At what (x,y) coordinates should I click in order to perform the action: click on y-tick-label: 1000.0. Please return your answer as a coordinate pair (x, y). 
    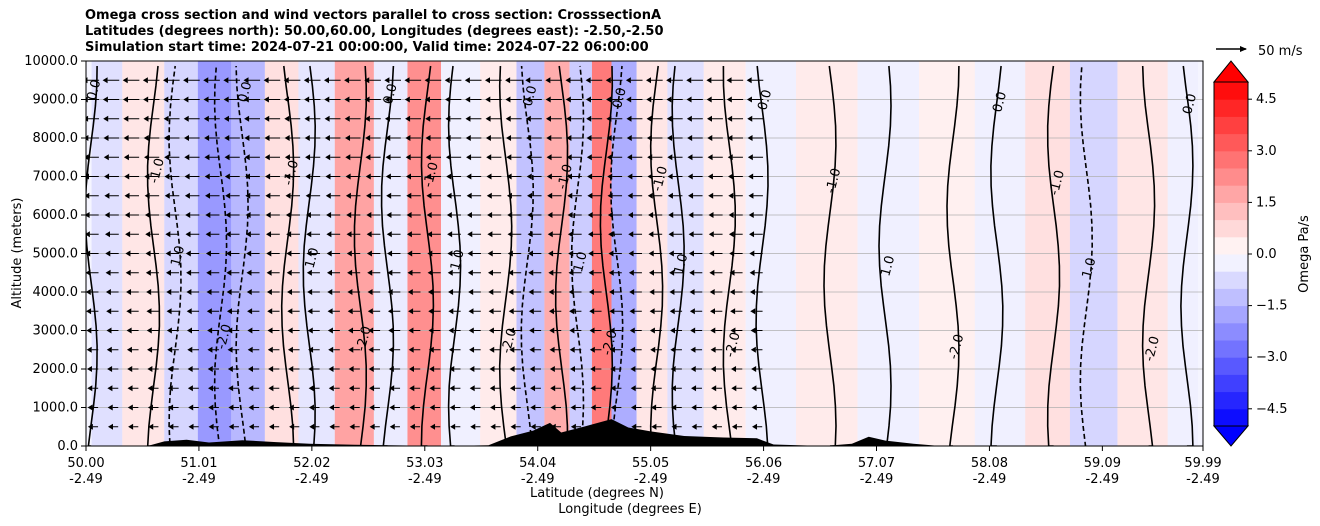
    Looking at the image, I should click on (56, 408).